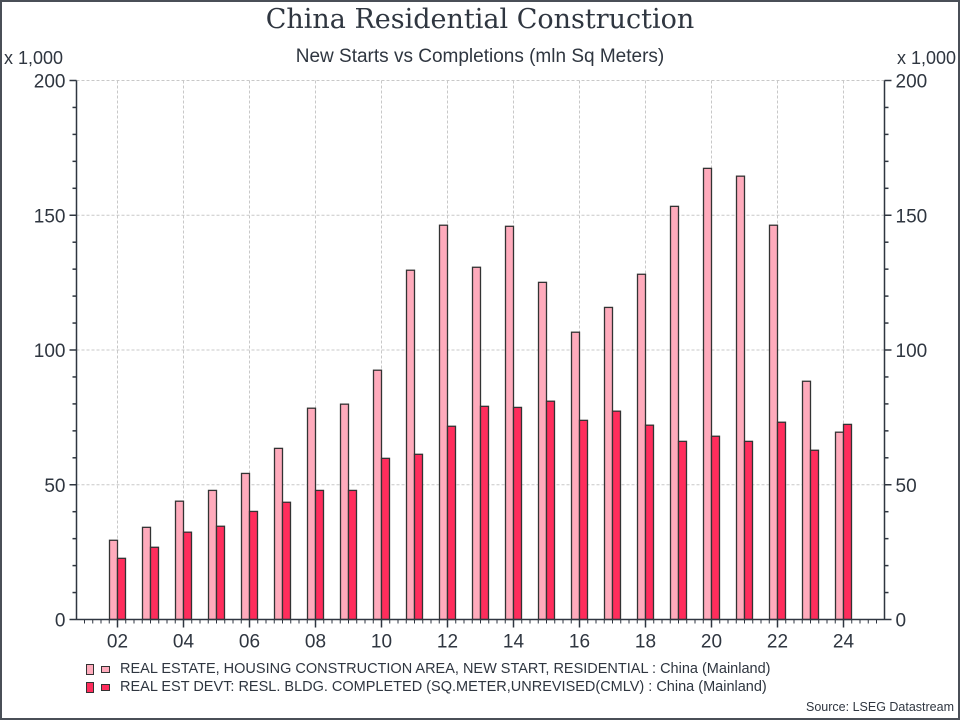 The width and height of the screenshot is (960, 720). I want to click on x-tick-label: 16, so click(579, 642).